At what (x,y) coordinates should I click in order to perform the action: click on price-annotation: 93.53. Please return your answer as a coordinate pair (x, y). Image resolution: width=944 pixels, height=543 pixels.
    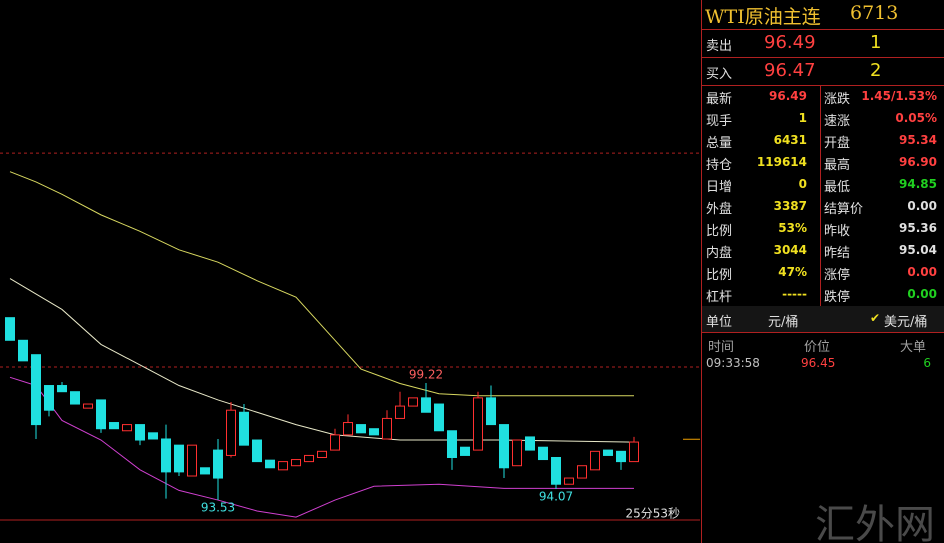
    Looking at the image, I should click on (218, 508).